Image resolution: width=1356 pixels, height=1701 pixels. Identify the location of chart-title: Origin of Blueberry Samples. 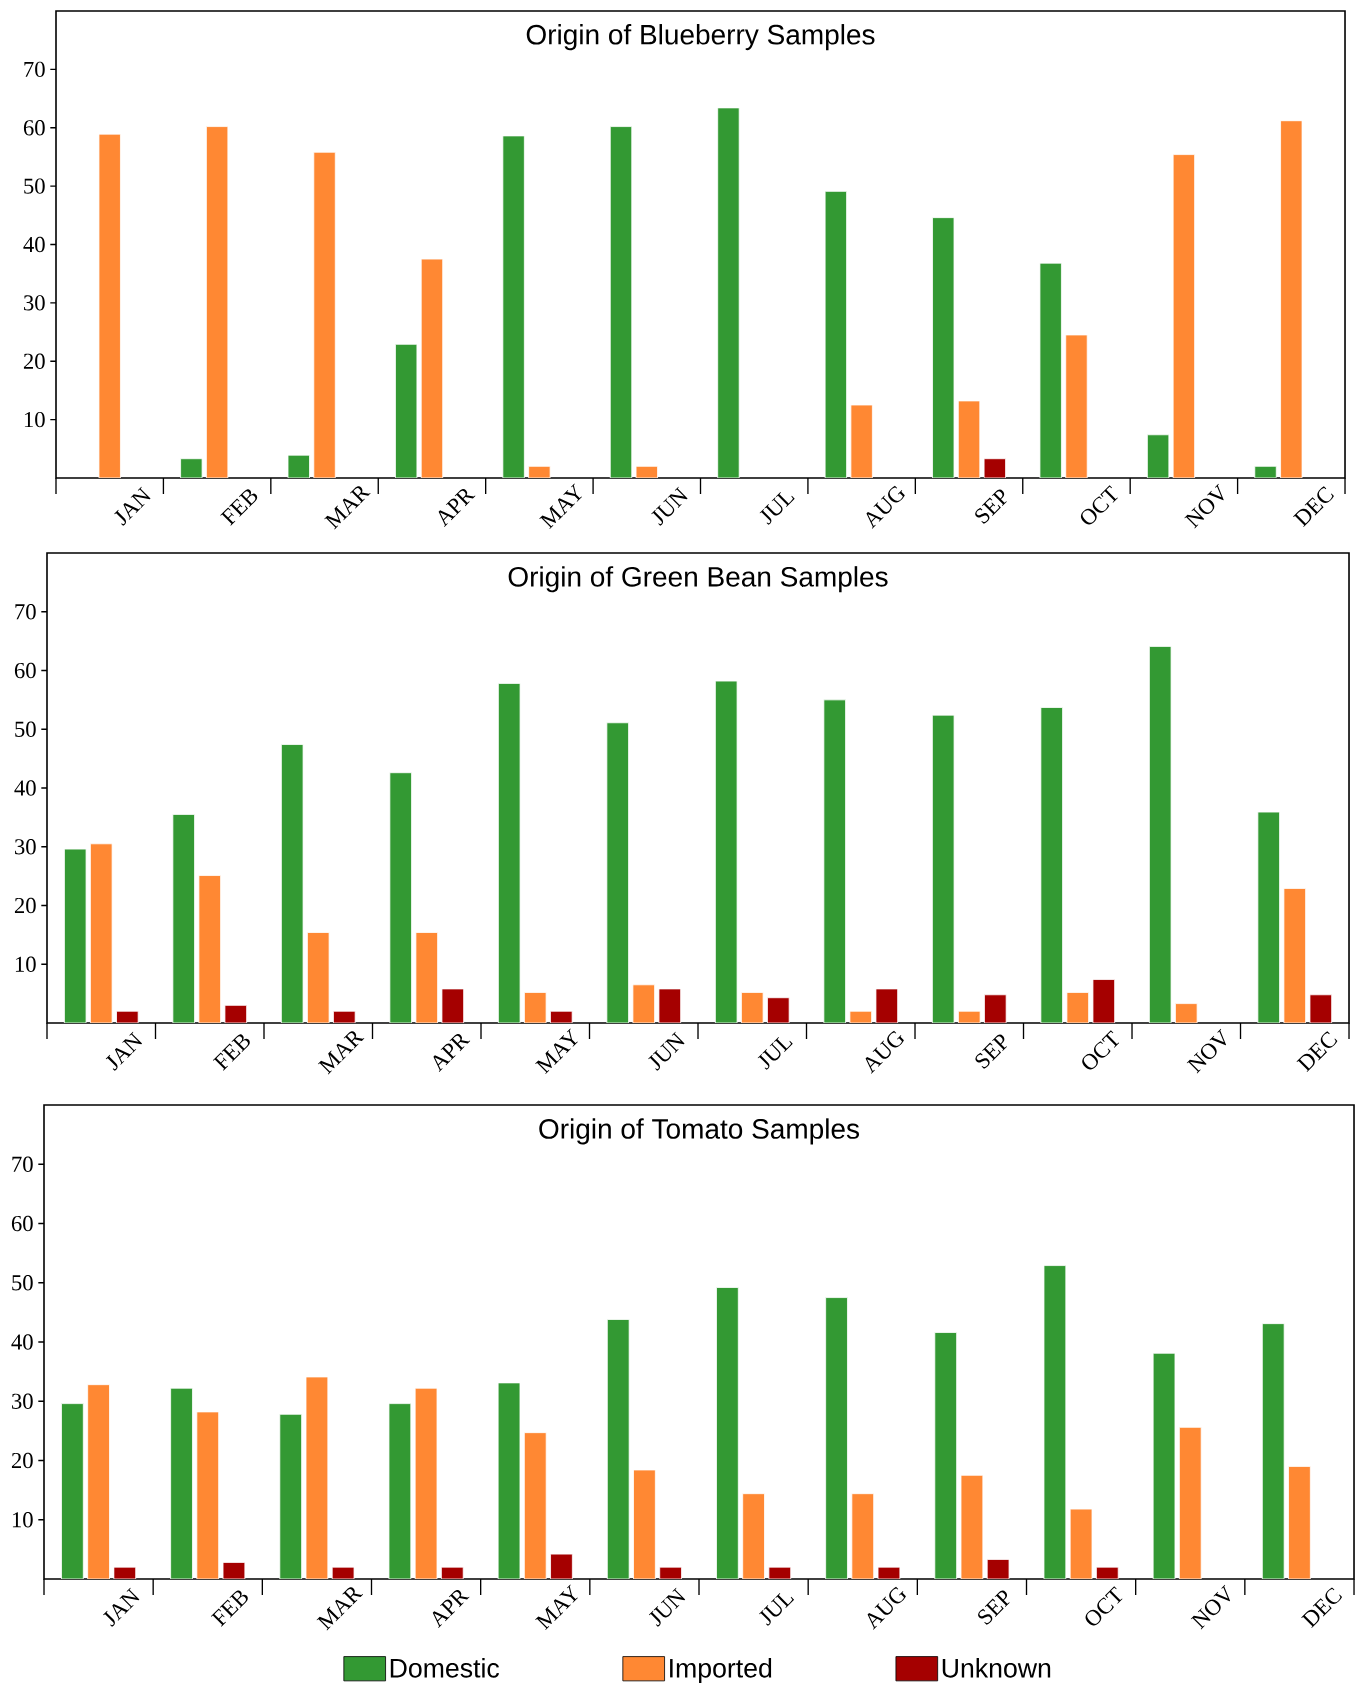
(700, 37).